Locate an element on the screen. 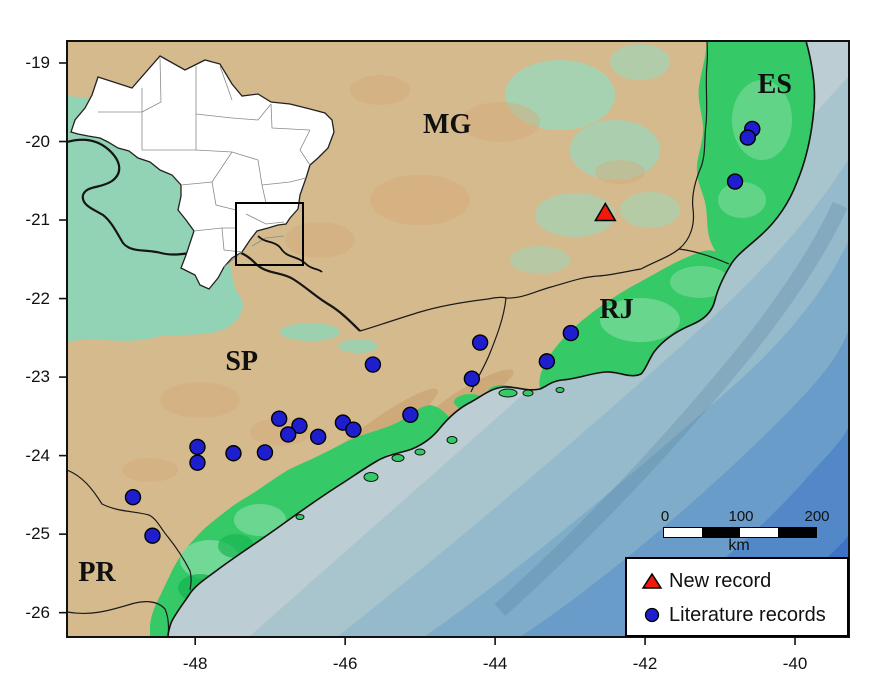  x-tick-label: -42 is located at coordinates (645, 663).